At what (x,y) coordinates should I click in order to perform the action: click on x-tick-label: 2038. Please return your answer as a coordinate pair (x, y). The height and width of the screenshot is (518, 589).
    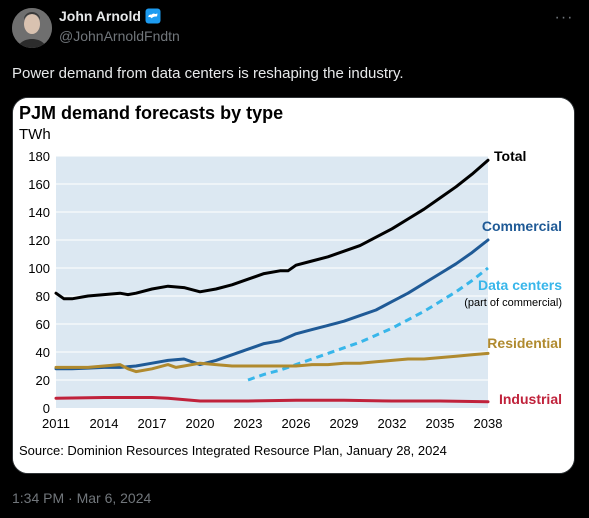
    Looking at the image, I should click on (488, 423).